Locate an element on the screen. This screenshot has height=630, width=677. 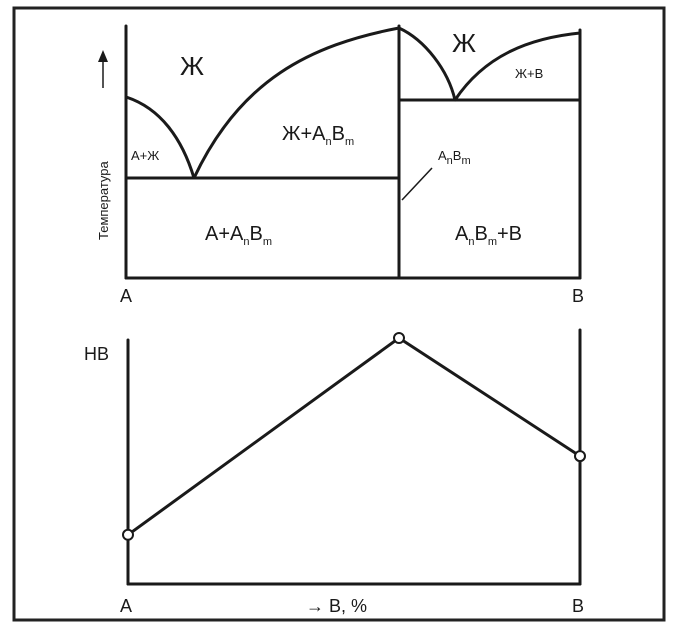
region-liquid-left: Ж is located at coordinates (192, 66).